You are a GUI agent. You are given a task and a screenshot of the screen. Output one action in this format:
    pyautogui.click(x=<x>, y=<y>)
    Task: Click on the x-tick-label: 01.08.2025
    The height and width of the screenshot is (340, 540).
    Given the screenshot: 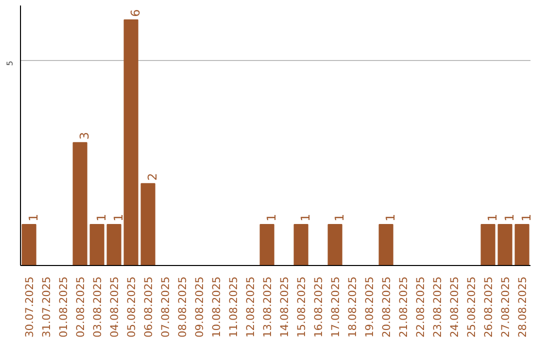 What is the action you would take?
    pyautogui.click(x=63, y=307)
    